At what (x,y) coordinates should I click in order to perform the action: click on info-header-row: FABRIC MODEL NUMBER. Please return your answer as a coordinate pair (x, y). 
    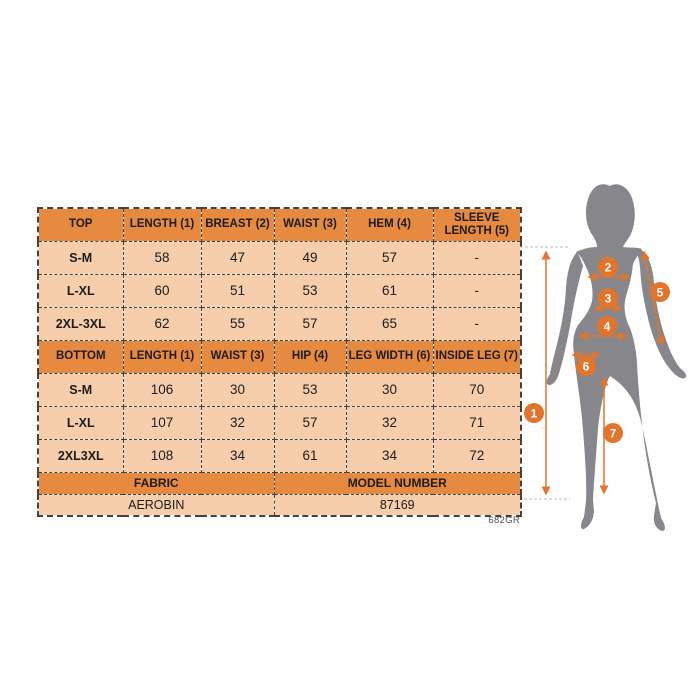
    Looking at the image, I should click on (279, 483).